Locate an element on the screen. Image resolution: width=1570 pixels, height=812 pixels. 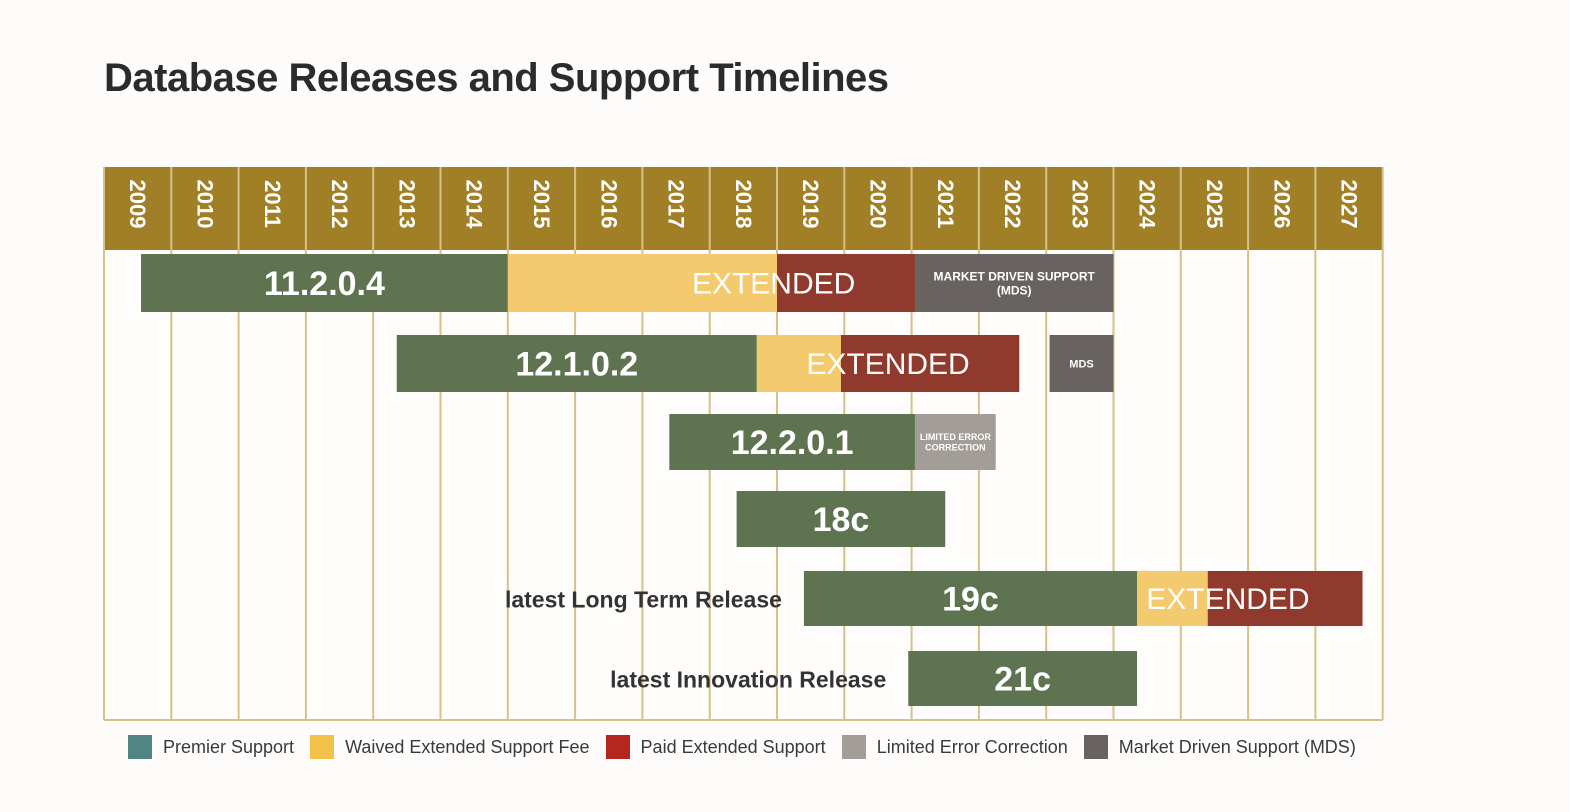
legend-label-premier: Premier Support is located at coordinates (229, 746).